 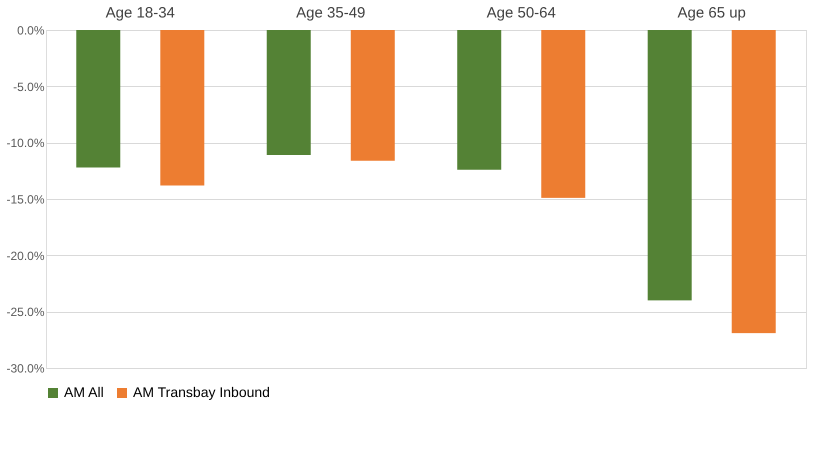 What do you see at coordinates (25, 369) in the screenshot?
I see `y-tick-label: -30.0%` at bounding box center [25, 369].